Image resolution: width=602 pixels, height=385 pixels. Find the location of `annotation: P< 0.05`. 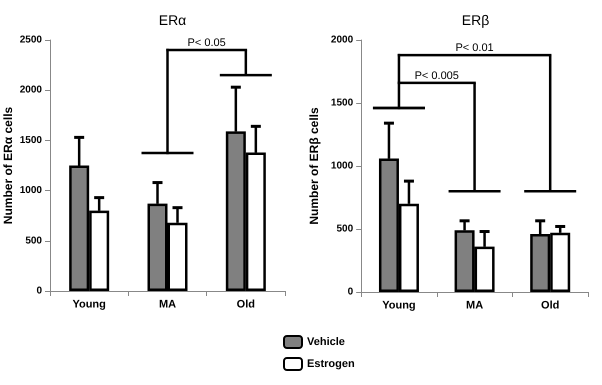

annotation: P< 0.05 is located at coordinates (207, 43).